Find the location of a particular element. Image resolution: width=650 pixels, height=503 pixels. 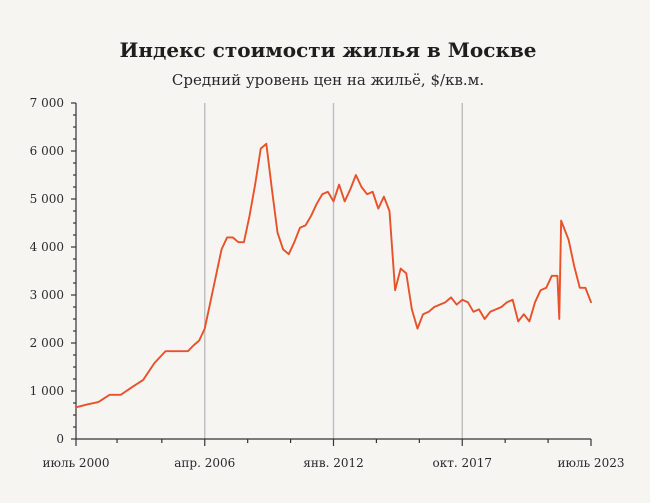

y-tick-label: 5 000 is located at coordinates (47, 199).